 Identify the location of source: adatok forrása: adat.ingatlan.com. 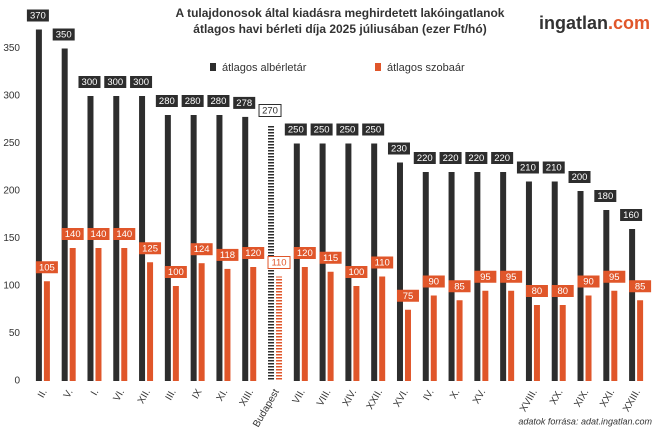
(585, 421).